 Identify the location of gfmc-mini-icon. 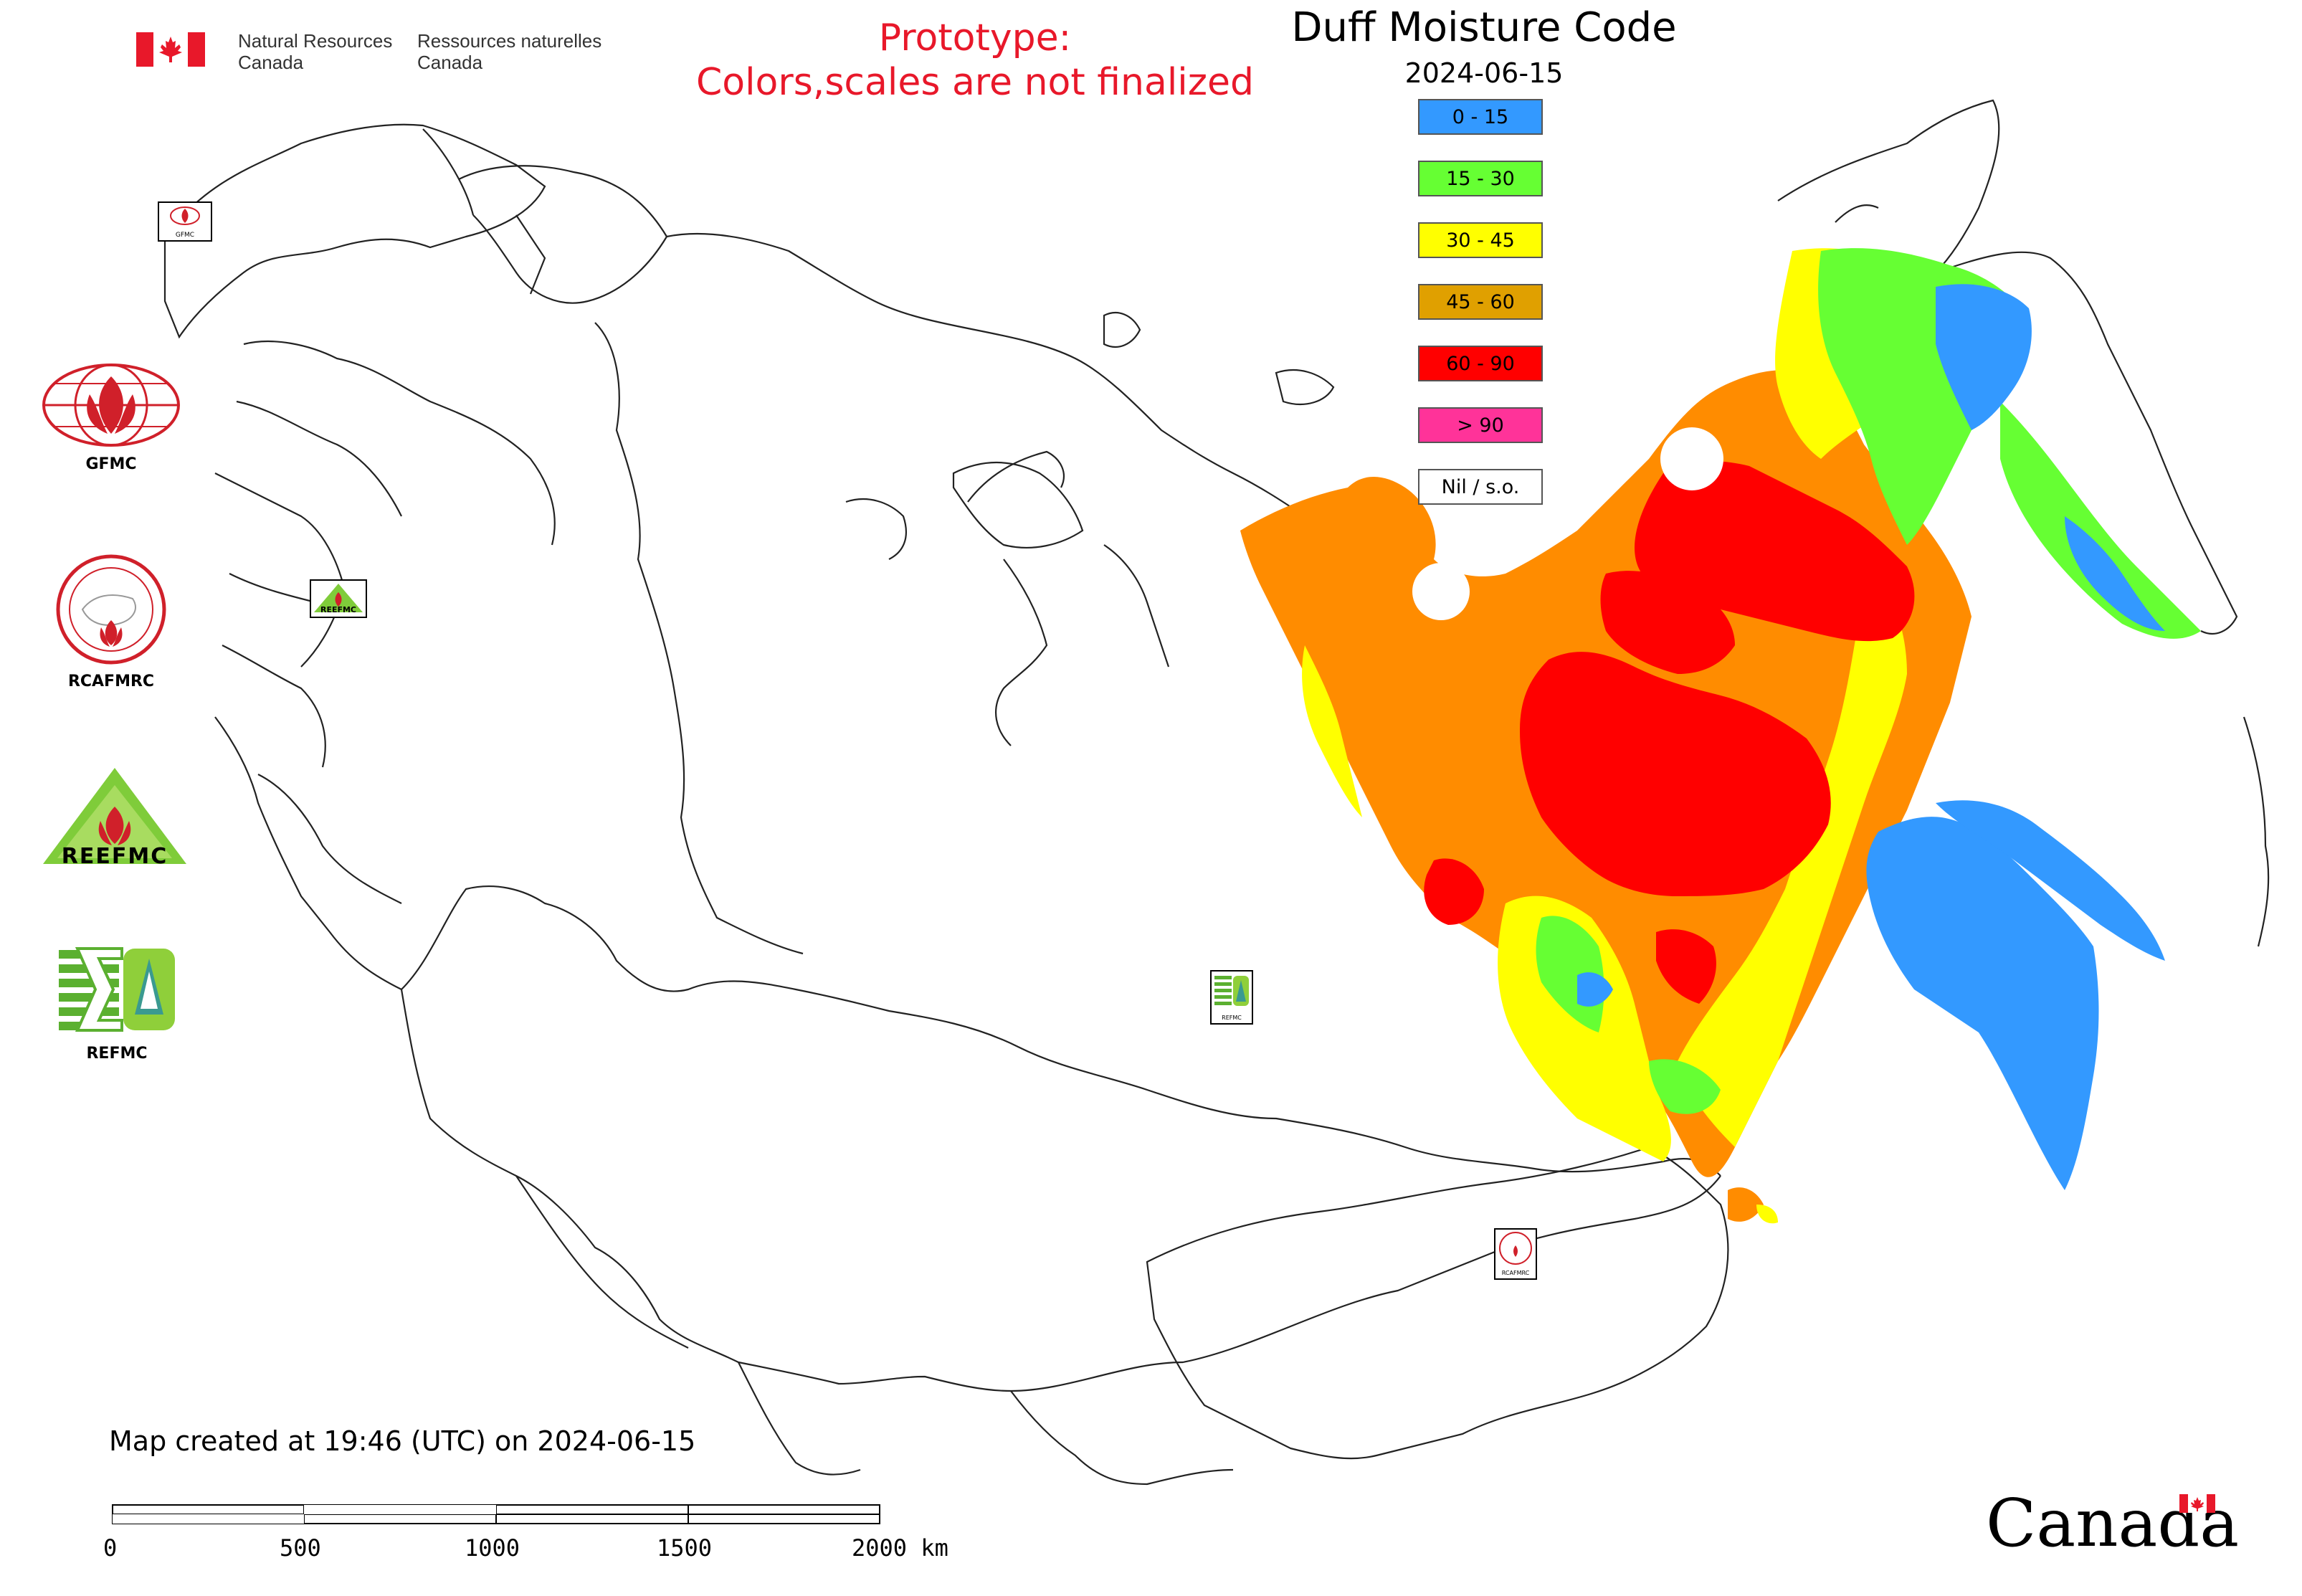
(185, 215).